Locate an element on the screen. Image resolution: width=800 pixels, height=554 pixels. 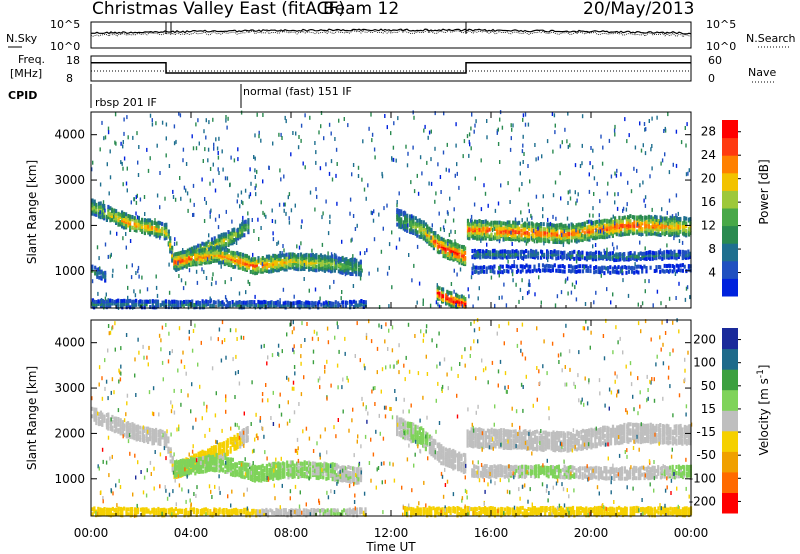
beam-label: Beam 12 is located at coordinates (361, 9).